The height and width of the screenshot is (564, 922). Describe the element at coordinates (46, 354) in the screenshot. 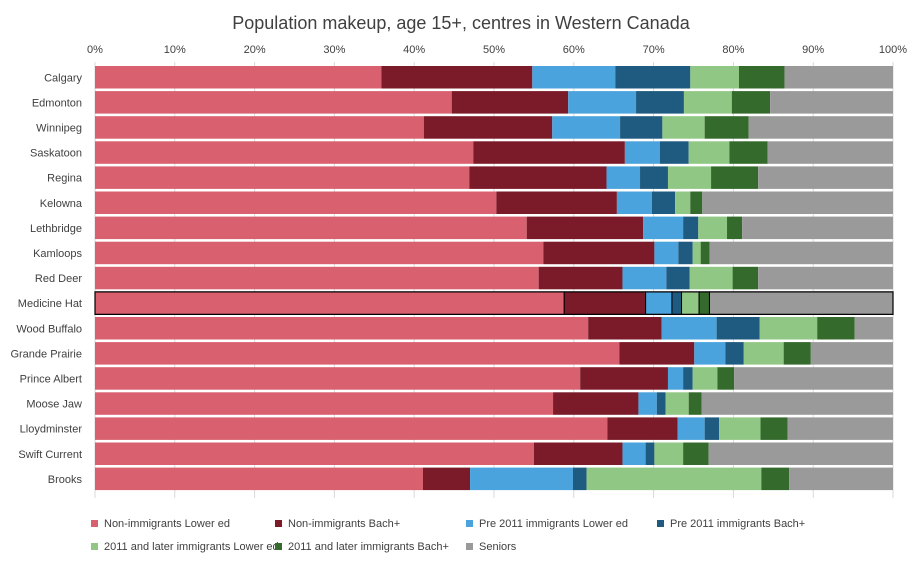

I see `category-label: Grande Prairie` at that location.